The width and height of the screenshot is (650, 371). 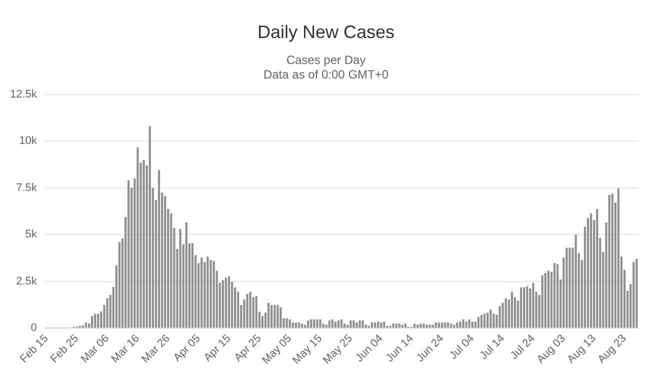 I want to click on y-tick-label: 12.5k, so click(x=24, y=94).